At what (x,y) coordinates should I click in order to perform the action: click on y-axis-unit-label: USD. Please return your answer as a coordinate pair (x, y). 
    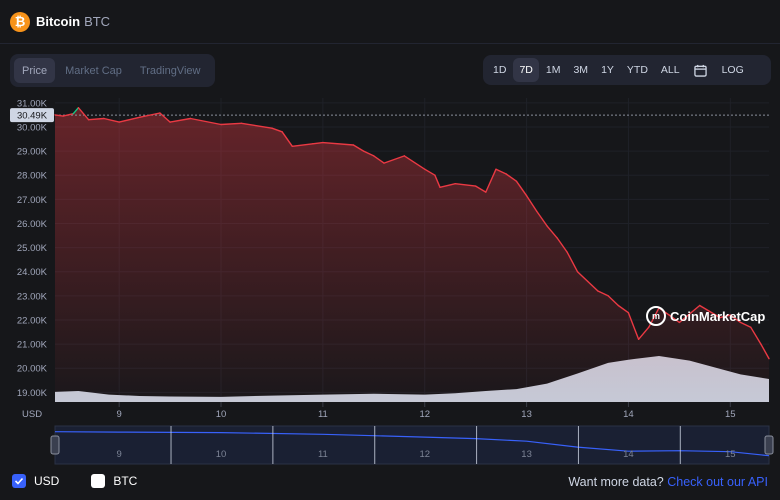
    Looking at the image, I should click on (32, 414).